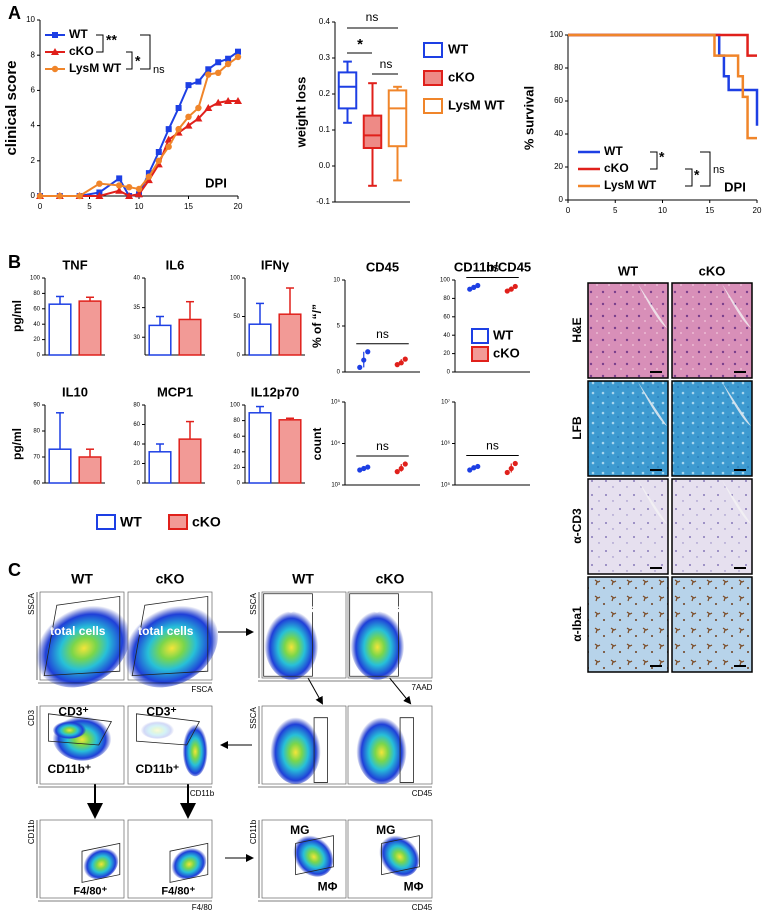 The height and width of the screenshot is (923, 763). What do you see at coordinates (736, 306) in the screenshot?
I see `tissue-edge` at bounding box center [736, 306].